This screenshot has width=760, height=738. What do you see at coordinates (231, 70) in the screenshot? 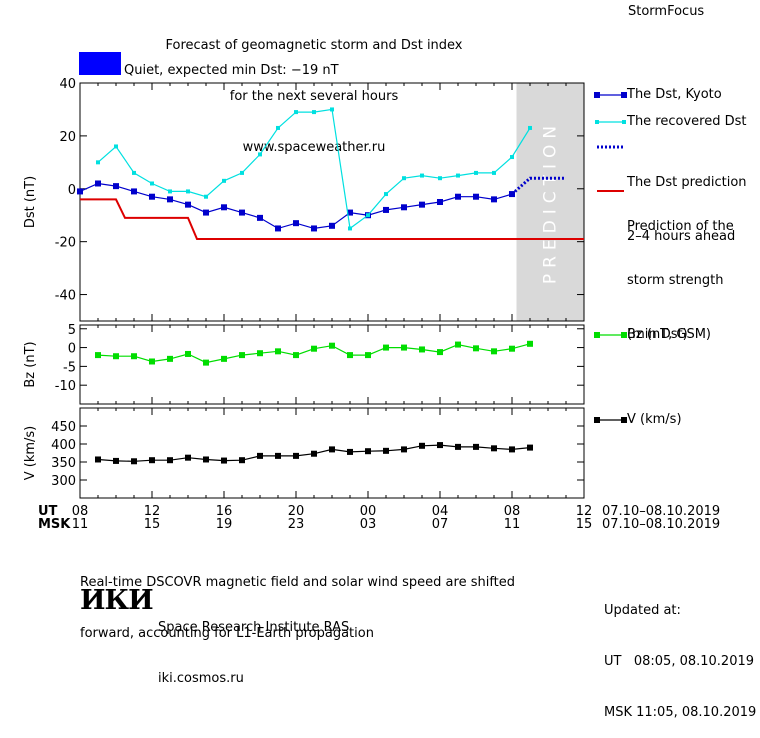
I see `status-text: Quiet, expected min Dst: −19 nT` at bounding box center [231, 70].